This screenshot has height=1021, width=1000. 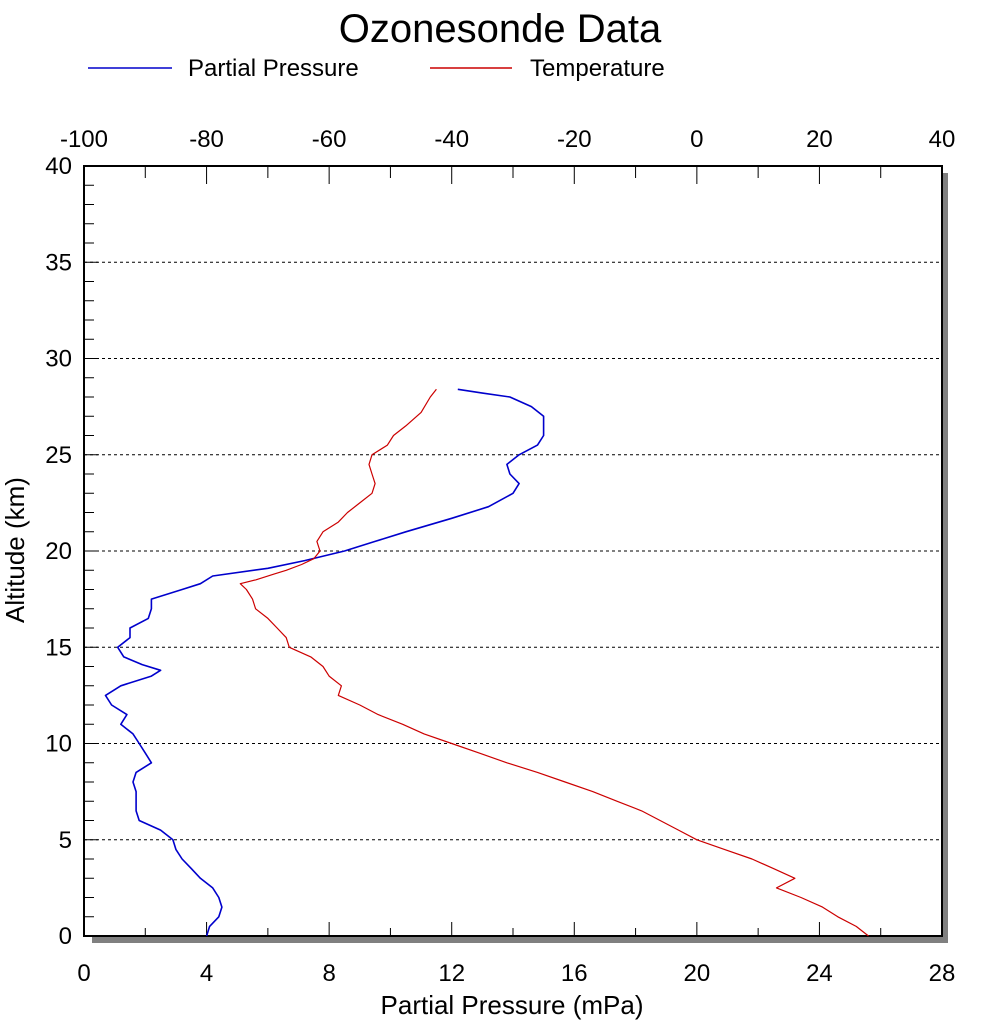 What do you see at coordinates (942, 139) in the screenshot?
I see `x-top-tick-label: 40` at bounding box center [942, 139].